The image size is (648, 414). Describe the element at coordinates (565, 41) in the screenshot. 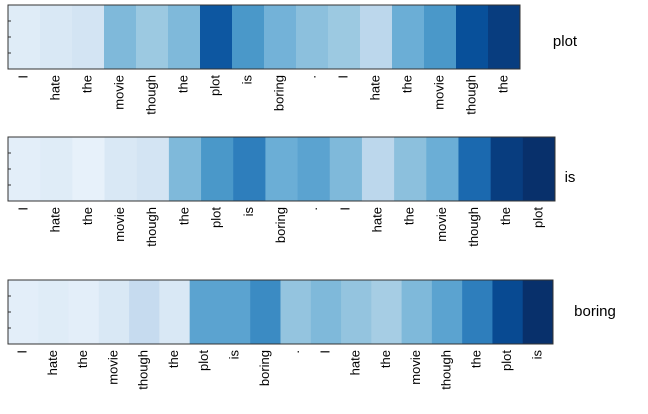

I see `row-label: plot` at that location.